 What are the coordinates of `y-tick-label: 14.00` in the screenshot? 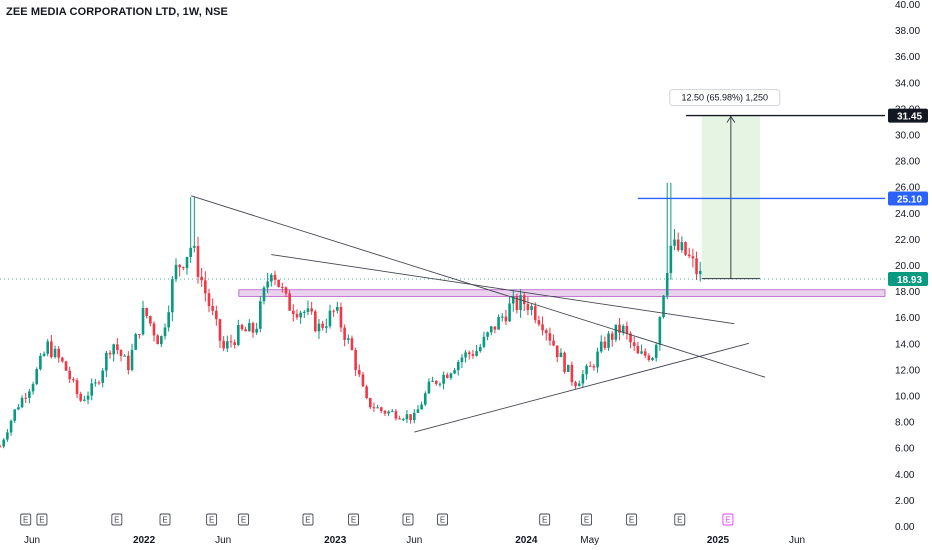 It's located at (907, 344).